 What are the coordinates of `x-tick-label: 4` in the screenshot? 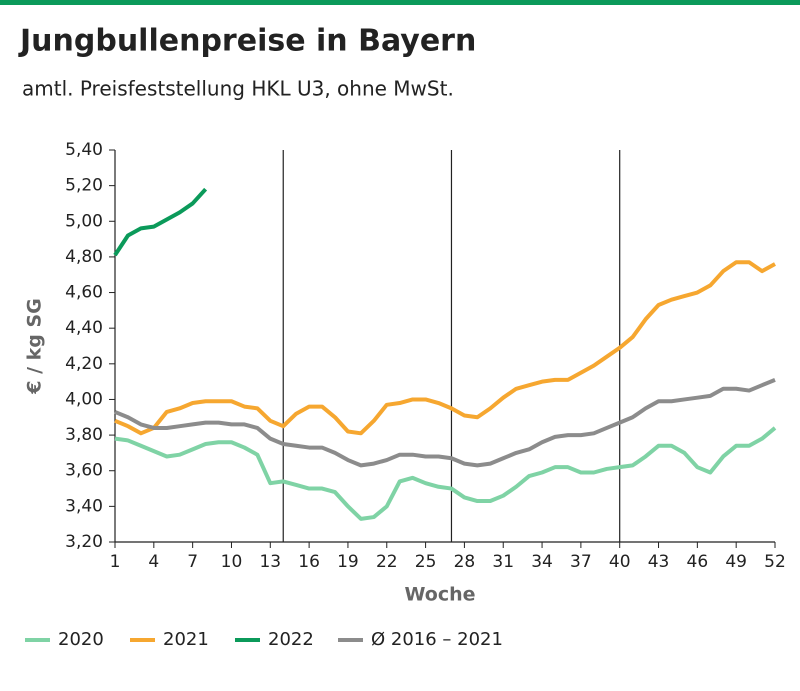 It's located at (153, 562).